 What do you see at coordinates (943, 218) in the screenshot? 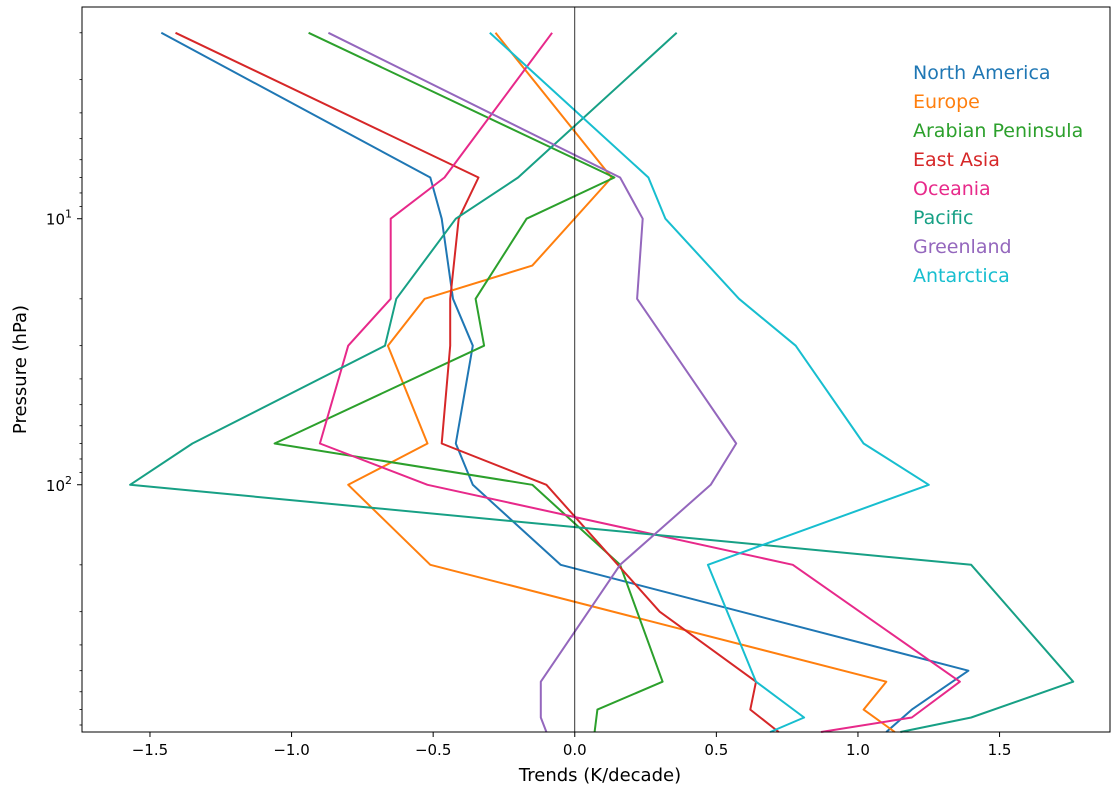
I see `legend-entry: Pacific` at bounding box center [943, 218].